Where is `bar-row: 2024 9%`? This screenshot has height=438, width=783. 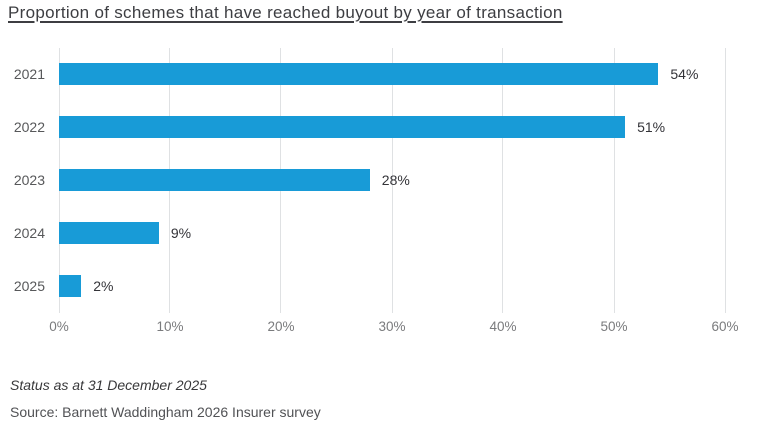
bar-row: 2024 9% is located at coordinates (369, 233).